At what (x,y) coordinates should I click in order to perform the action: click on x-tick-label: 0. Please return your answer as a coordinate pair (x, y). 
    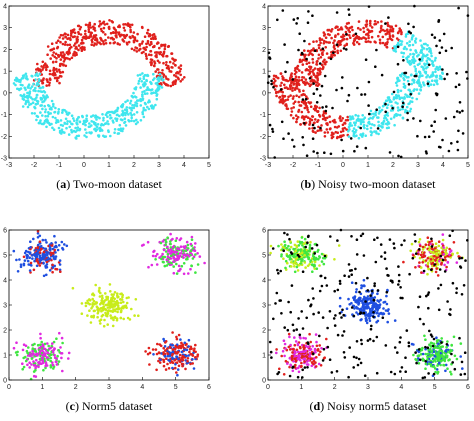
    Looking at the image, I should click on (84, 165).